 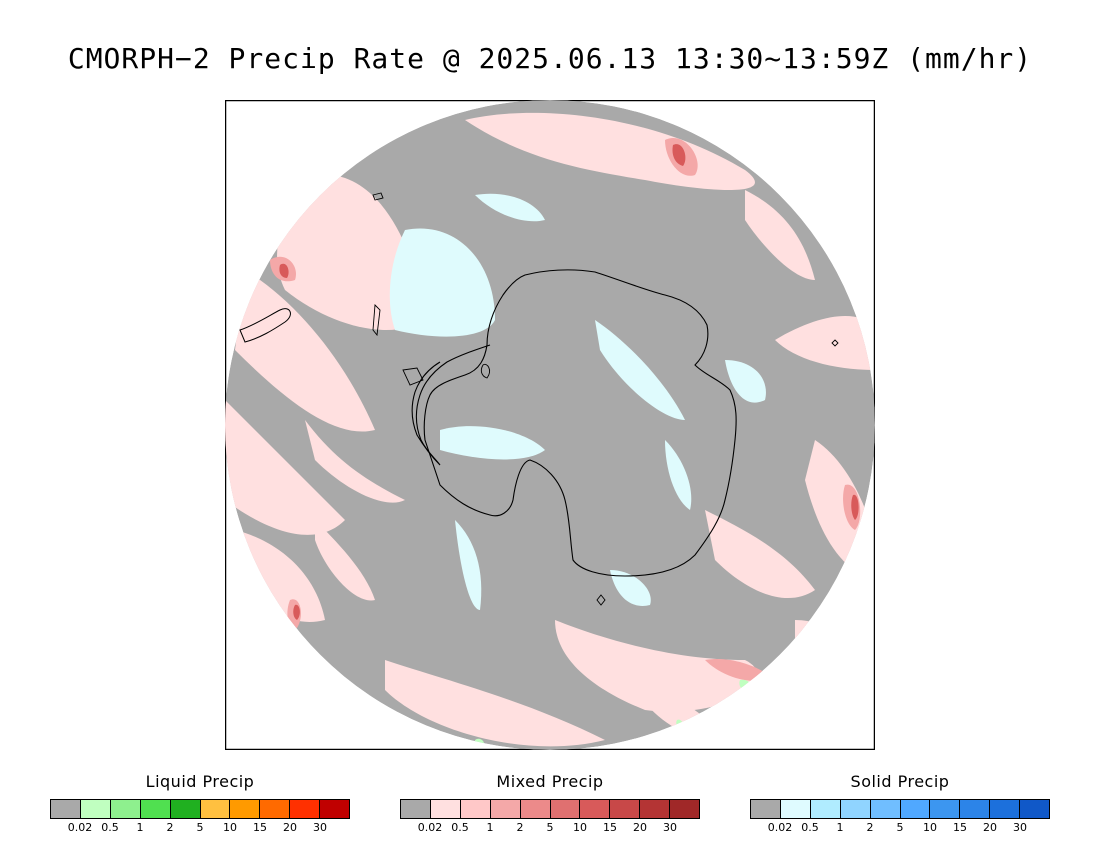 What do you see at coordinates (451, 405) in the screenshot?
I see `antarctic-peninsula-coastline` at bounding box center [451, 405].